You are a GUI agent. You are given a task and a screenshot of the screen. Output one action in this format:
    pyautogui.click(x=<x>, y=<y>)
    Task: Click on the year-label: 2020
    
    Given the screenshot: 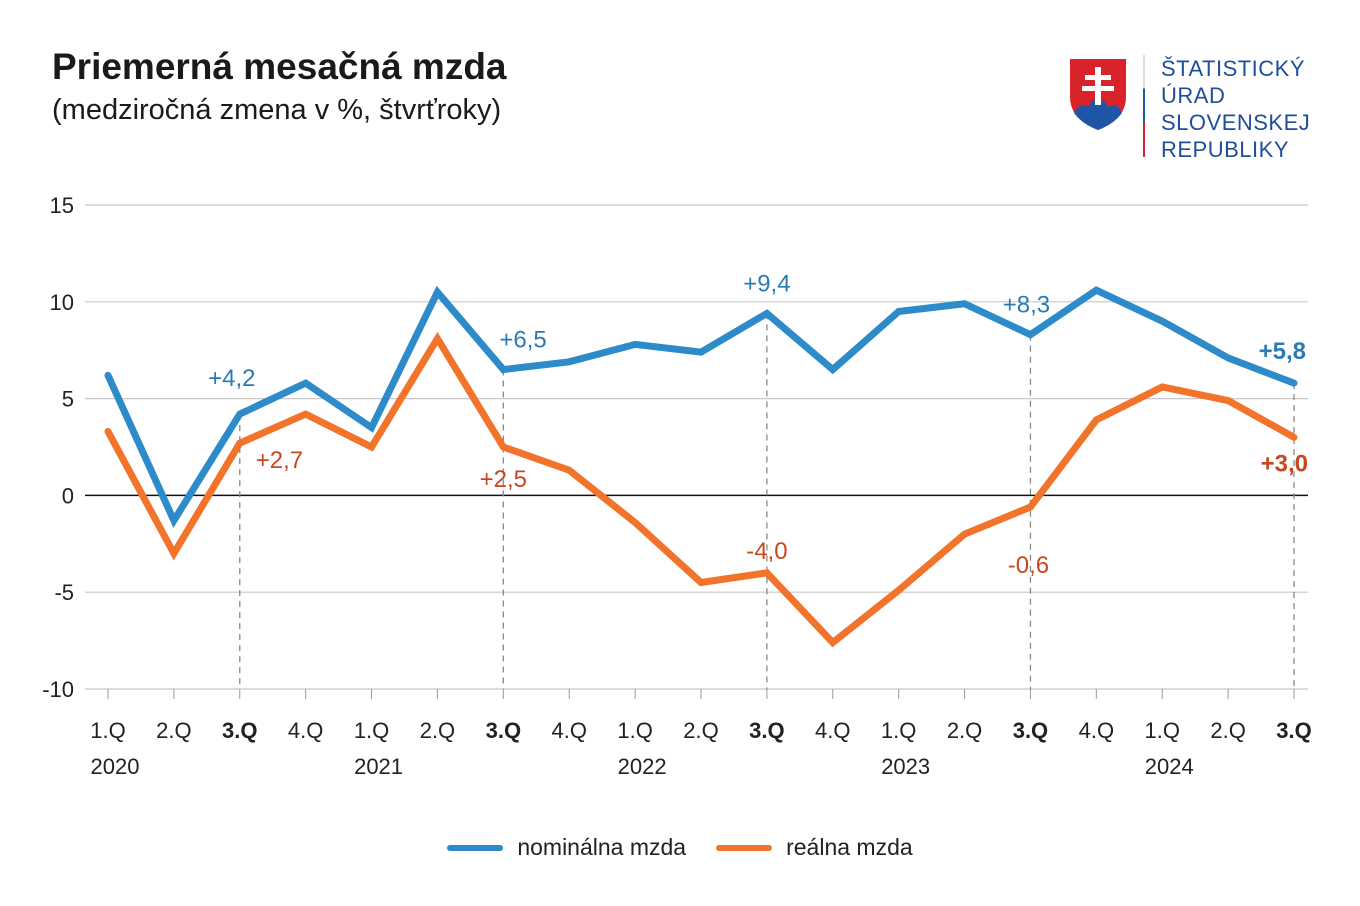 What is the action you would take?
    pyautogui.click(x=115, y=766)
    